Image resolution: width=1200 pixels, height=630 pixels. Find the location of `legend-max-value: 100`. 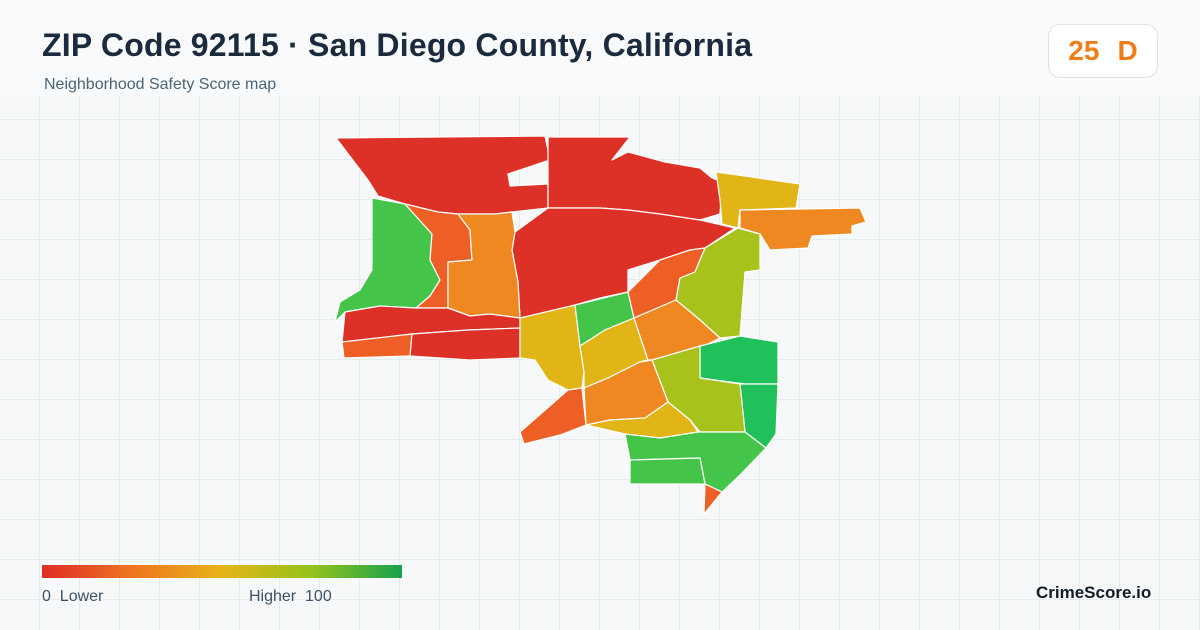

legend-max-value: 100 is located at coordinates (318, 596).